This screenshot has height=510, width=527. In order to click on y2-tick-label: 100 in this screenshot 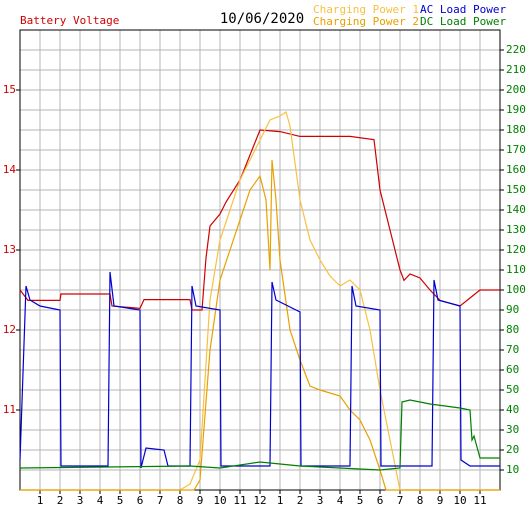, I will do `click(516, 289)`.